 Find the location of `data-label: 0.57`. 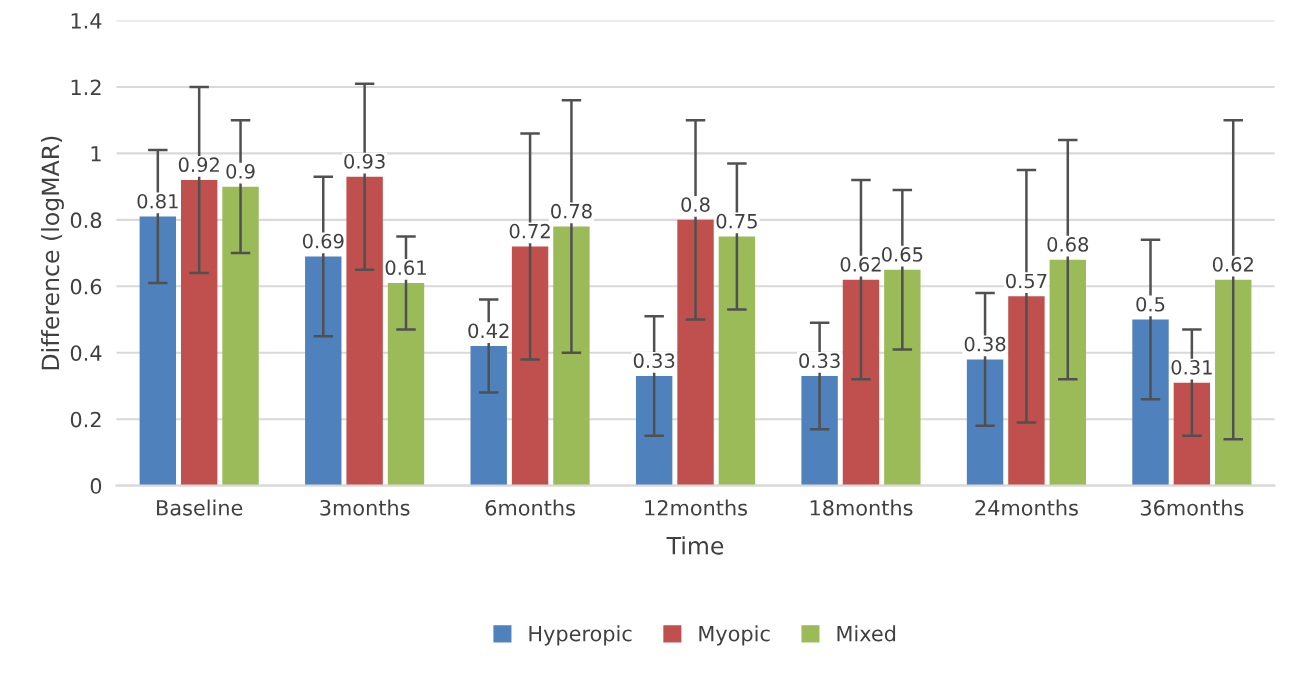

data-label: 0.57 is located at coordinates (1026, 281).